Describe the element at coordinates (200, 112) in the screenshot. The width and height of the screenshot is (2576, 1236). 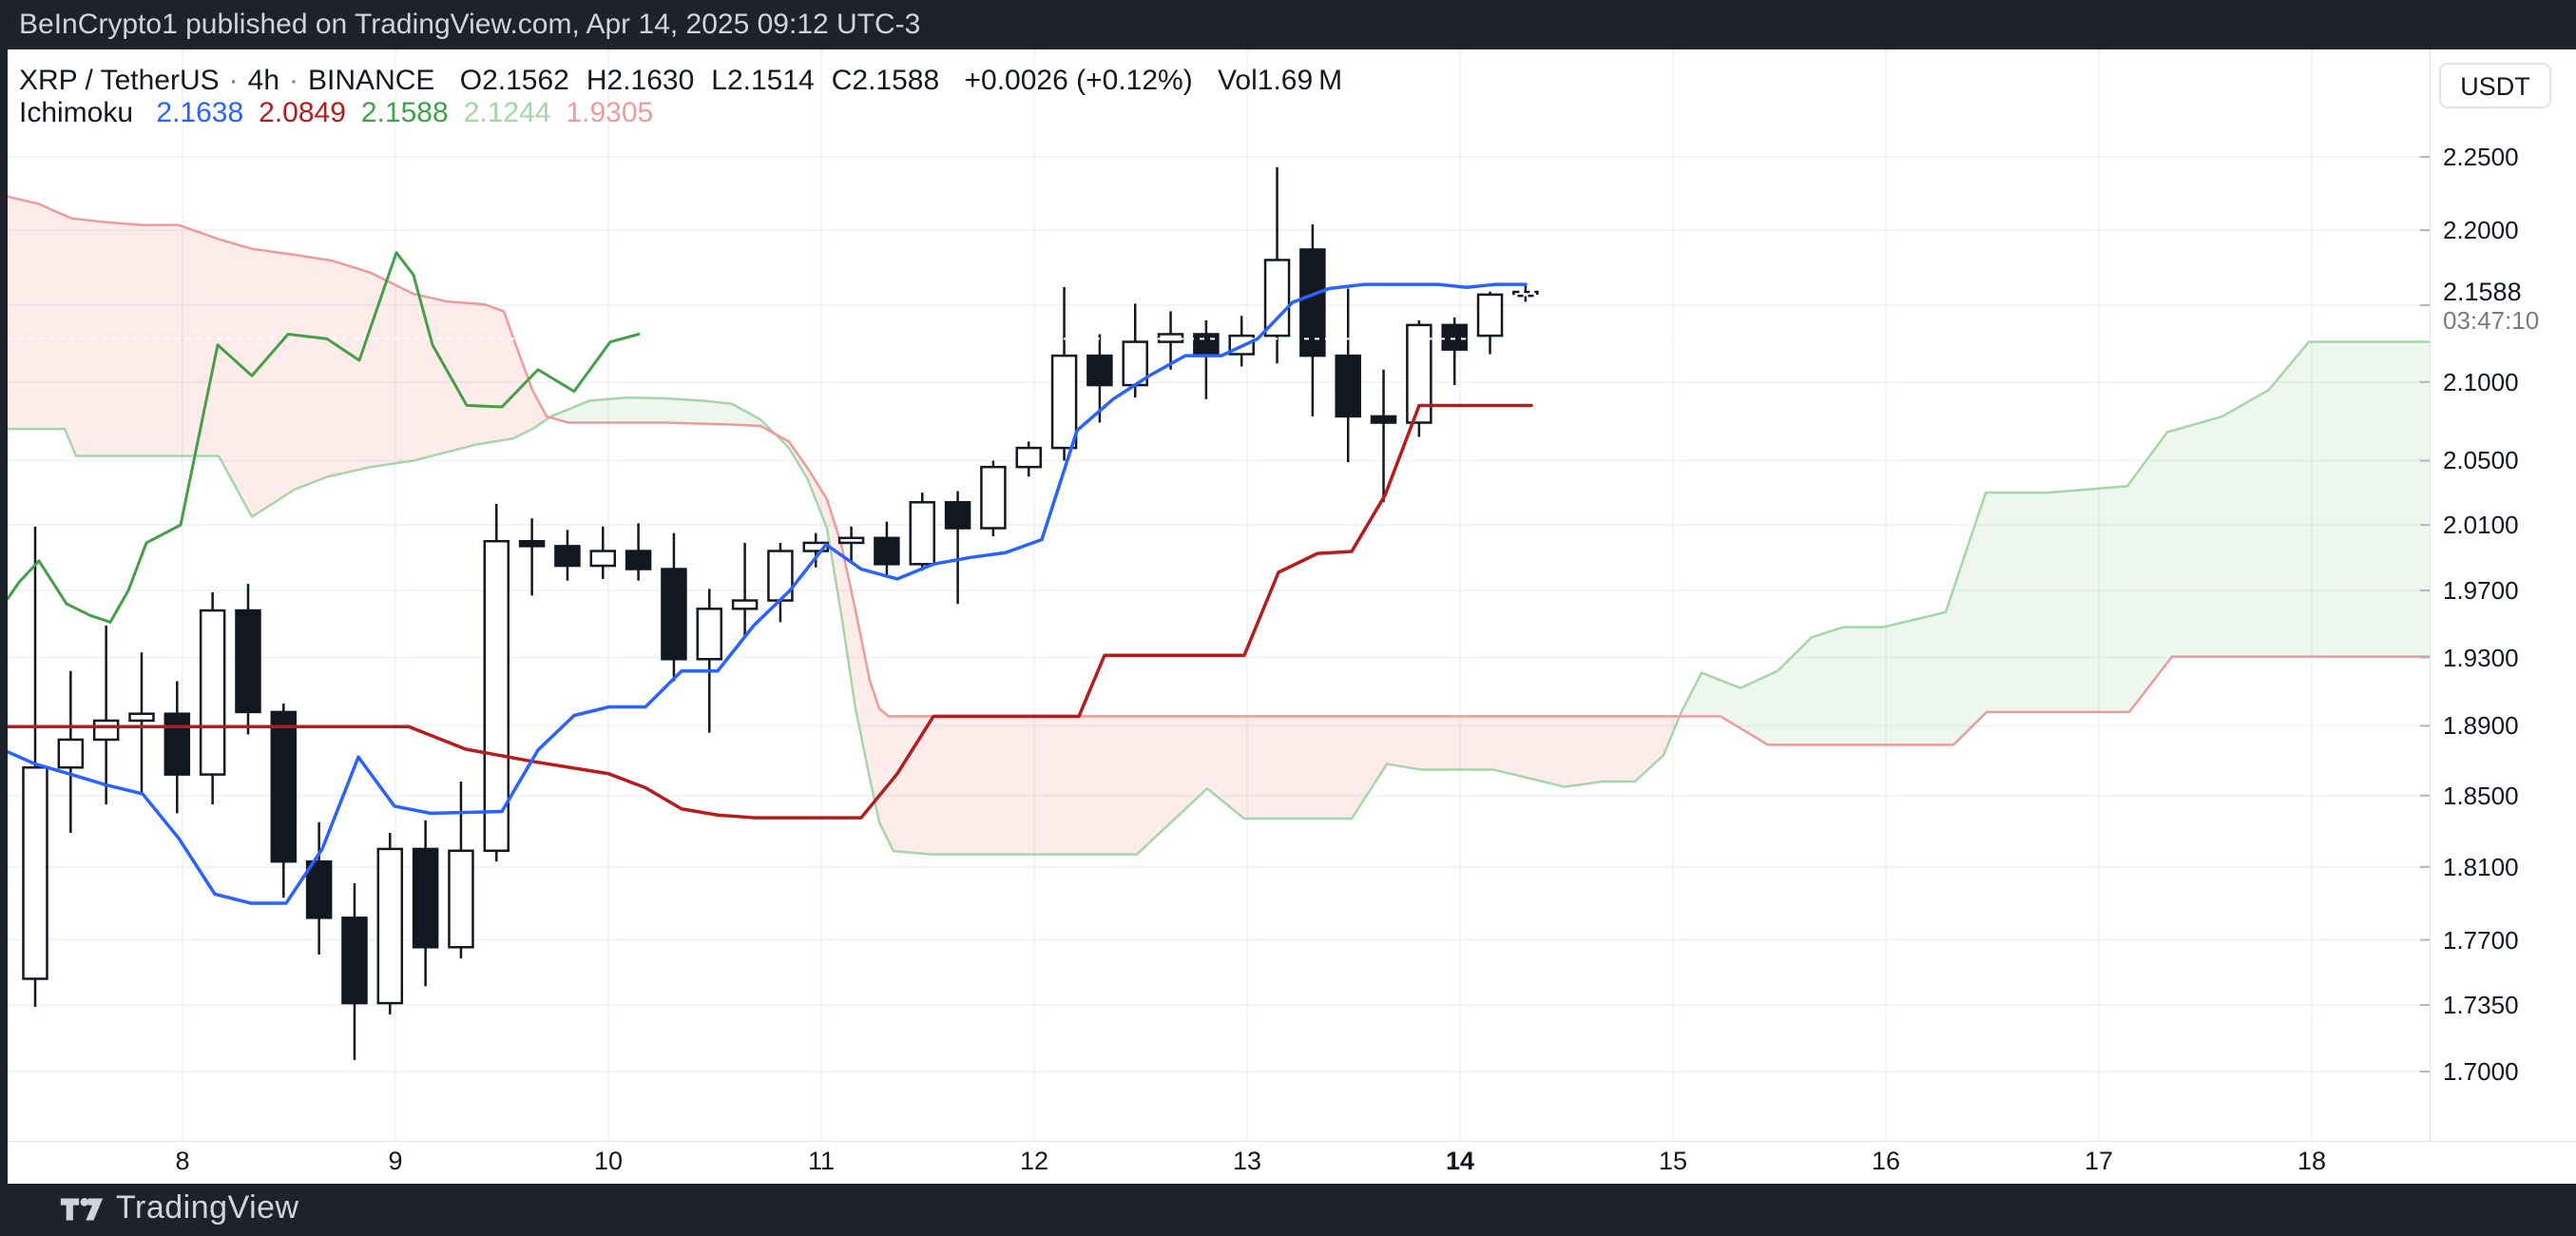
I see `ichimoku-value: 2.1638` at that location.